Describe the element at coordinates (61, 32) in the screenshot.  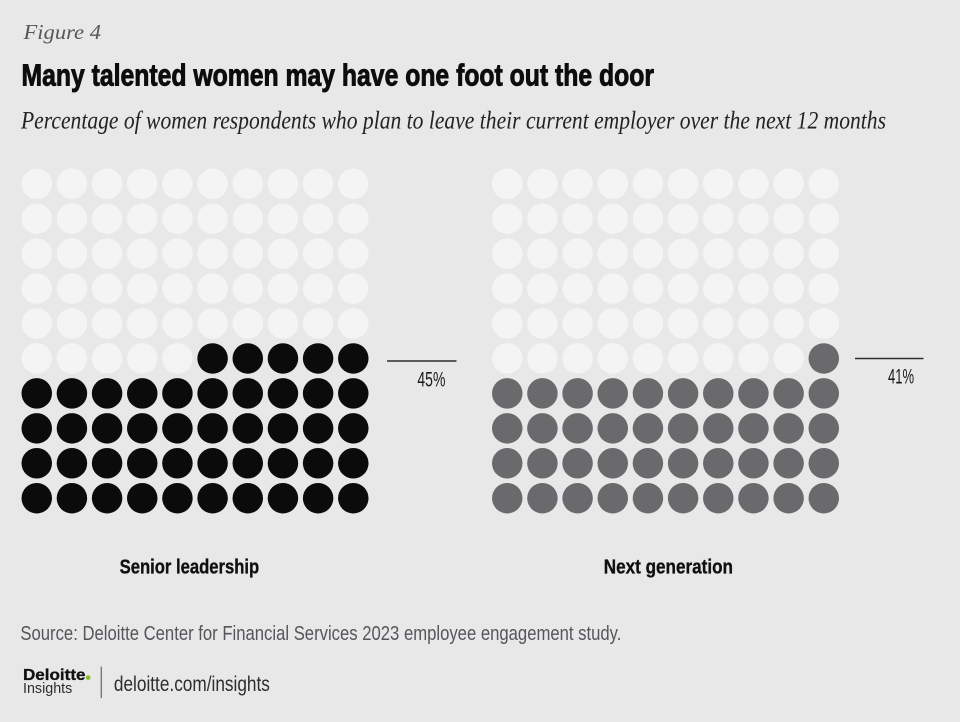
I see `svg-text: Figure 4` at that location.